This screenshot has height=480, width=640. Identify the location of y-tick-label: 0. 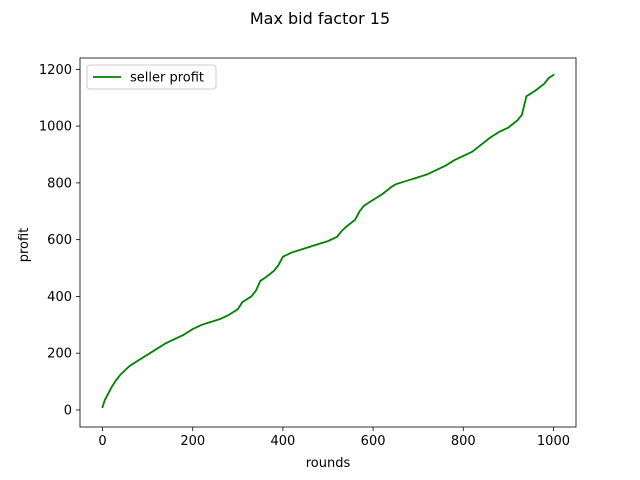
(68, 410).